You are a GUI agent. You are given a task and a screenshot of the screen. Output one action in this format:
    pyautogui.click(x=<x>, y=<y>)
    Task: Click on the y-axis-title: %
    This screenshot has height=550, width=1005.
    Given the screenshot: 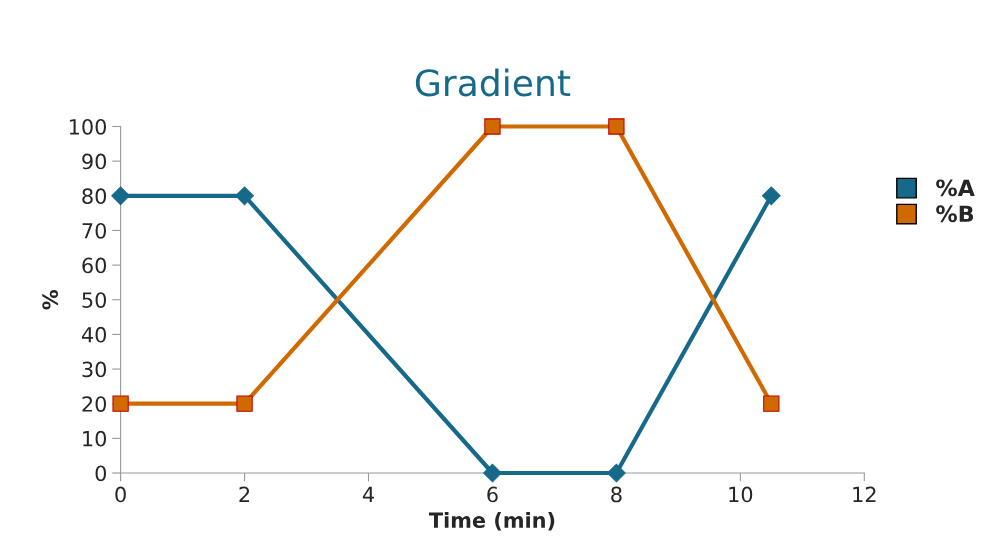 What is the action you would take?
    pyautogui.click(x=50, y=299)
    